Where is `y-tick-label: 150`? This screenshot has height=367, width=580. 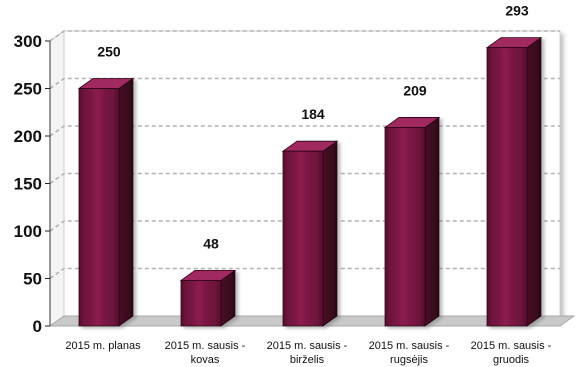 y-tick-label: 150 is located at coordinates (28, 184).